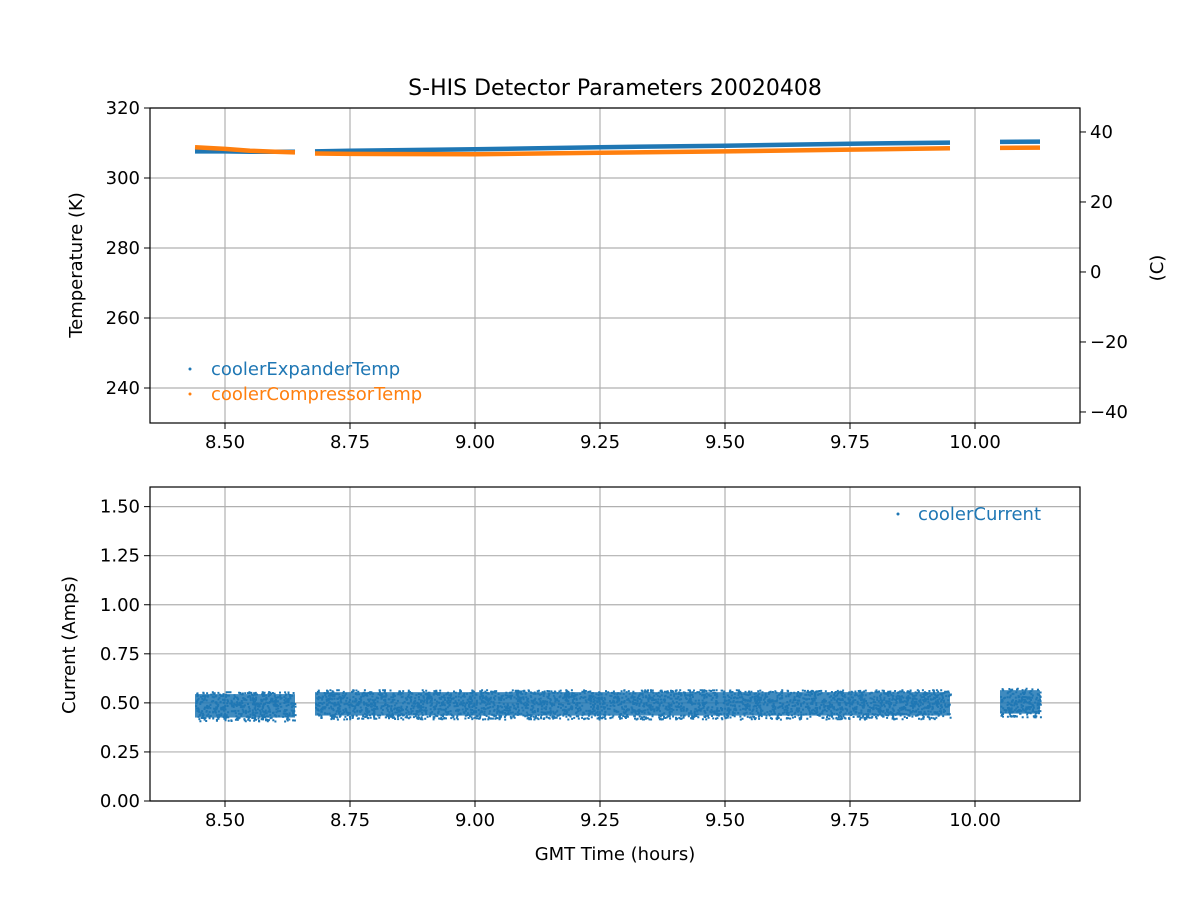  Describe the element at coordinates (1104, 272) in the screenshot. I see `celsius-y-ticks: 40 20 0 −20 −40` at that location.